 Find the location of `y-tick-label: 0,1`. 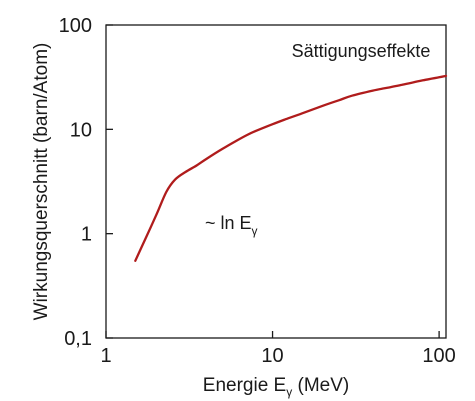

y-tick-label: 0,1 is located at coordinates (78, 339).